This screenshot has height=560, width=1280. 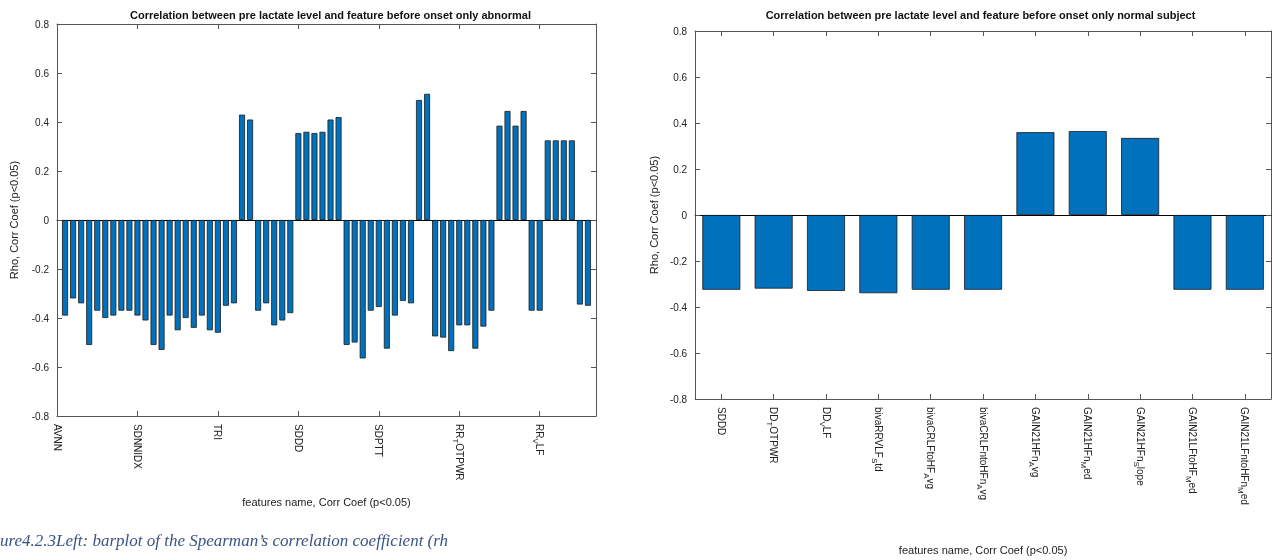 What do you see at coordinates (980, 14) in the screenshot?
I see `chart-title: Correlation between pre lactate level and feature before onset only normal subject` at bounding box center [980, 14].